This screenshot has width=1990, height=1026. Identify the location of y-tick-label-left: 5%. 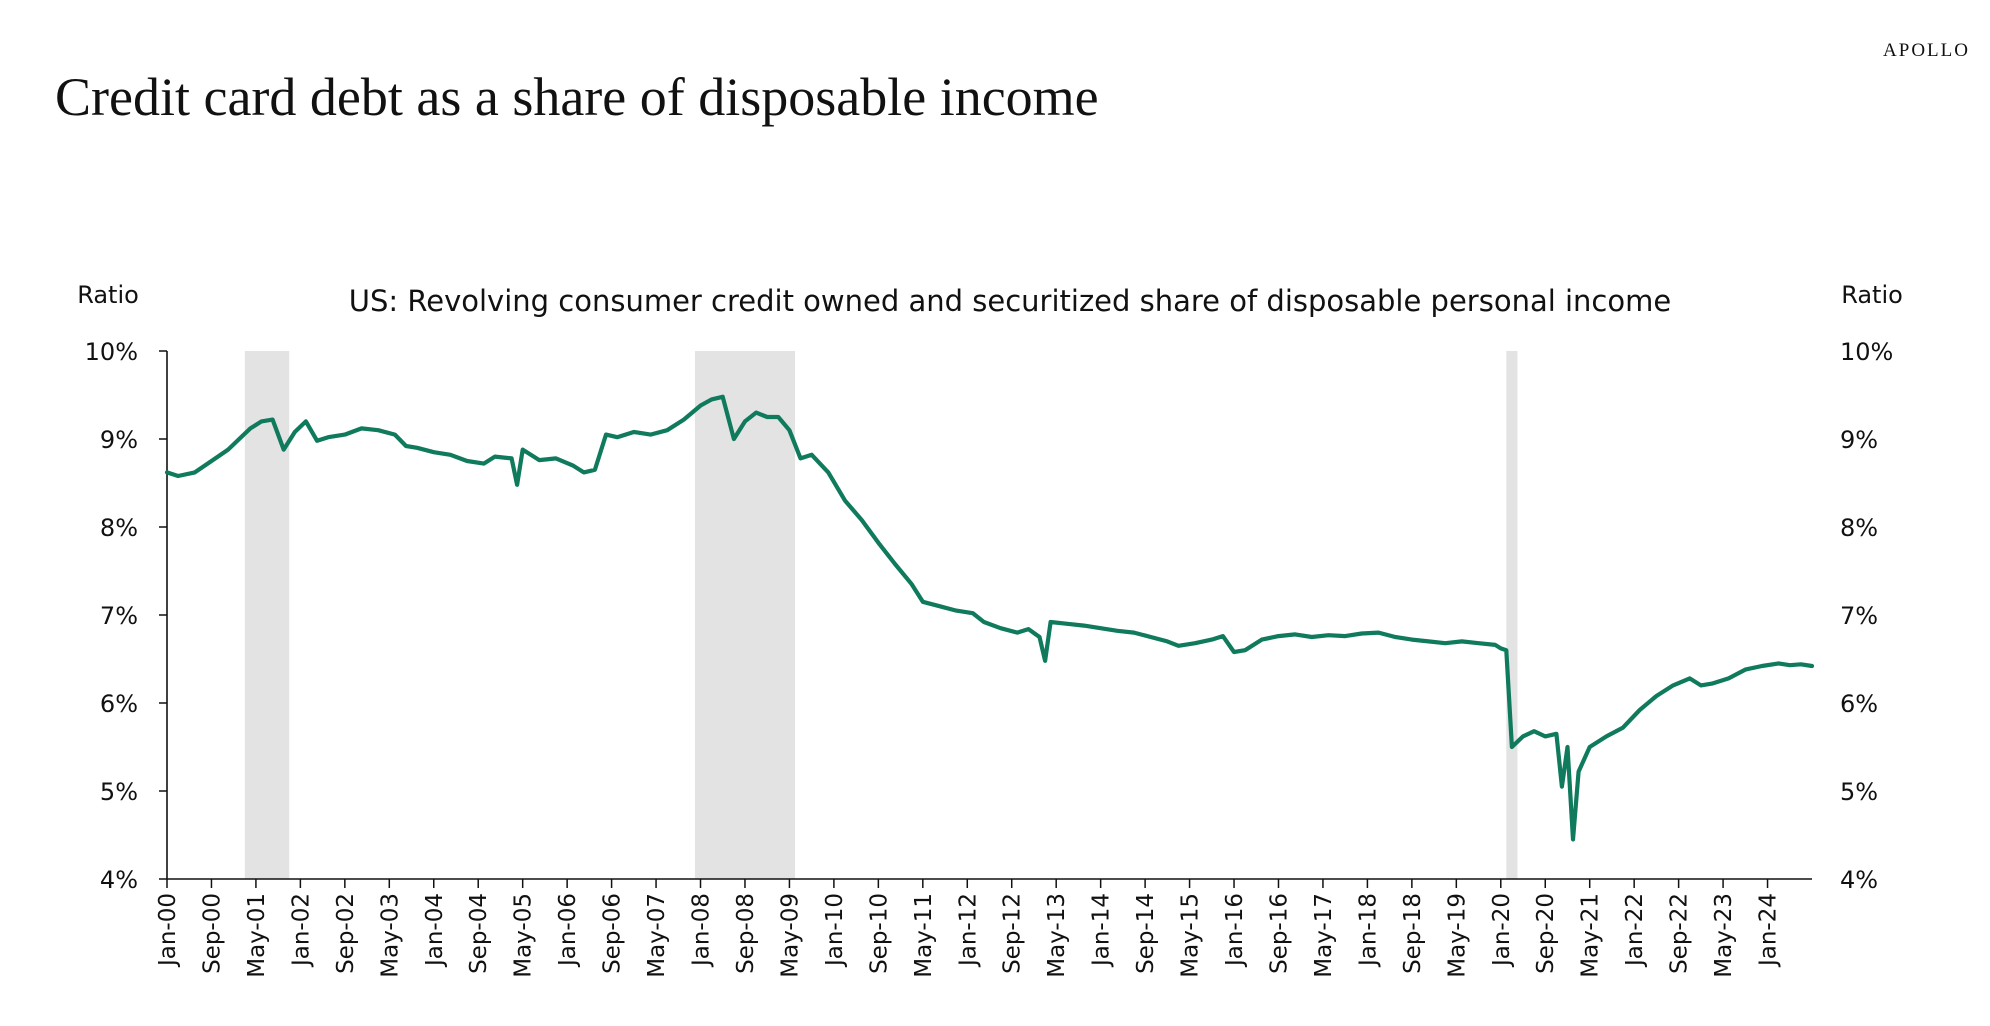
(119, 792).